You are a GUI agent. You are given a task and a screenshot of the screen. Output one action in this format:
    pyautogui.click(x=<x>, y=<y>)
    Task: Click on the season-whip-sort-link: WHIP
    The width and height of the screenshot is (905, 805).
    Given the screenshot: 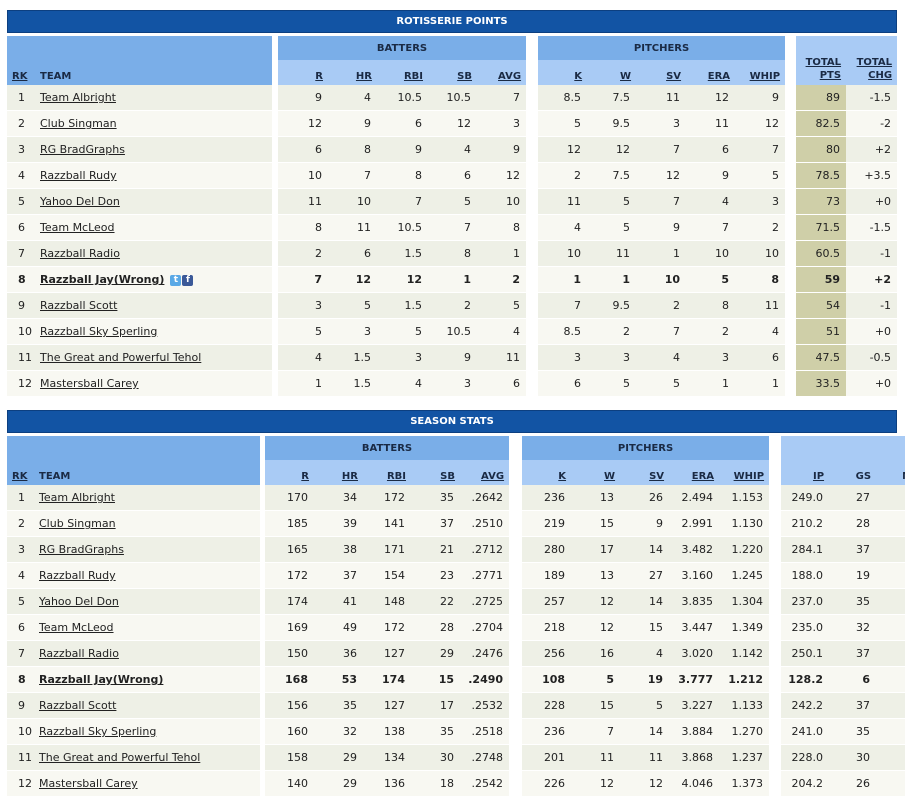 What is the action you would take?
    pyautogui.click(x=749, y=476)
    